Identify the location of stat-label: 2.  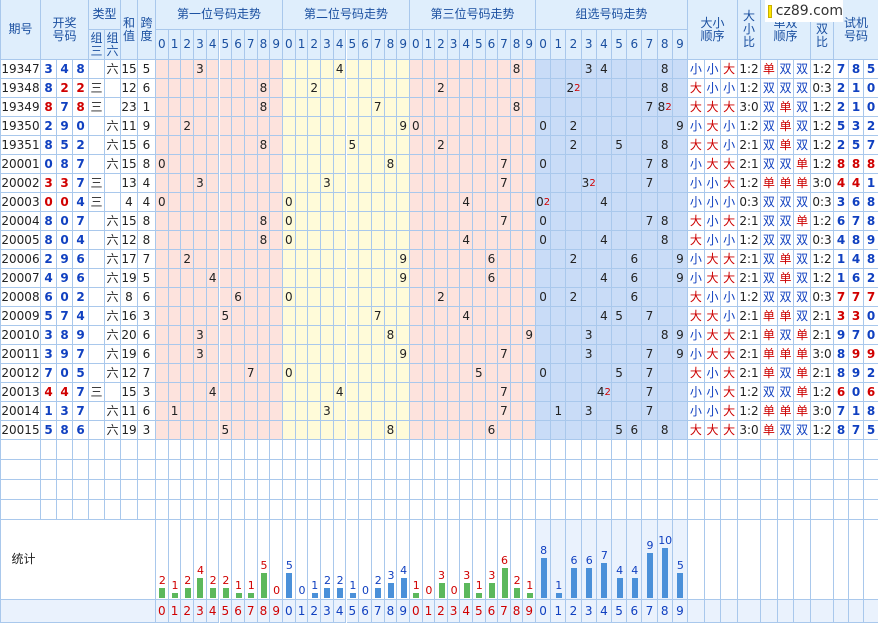
(188, 580).